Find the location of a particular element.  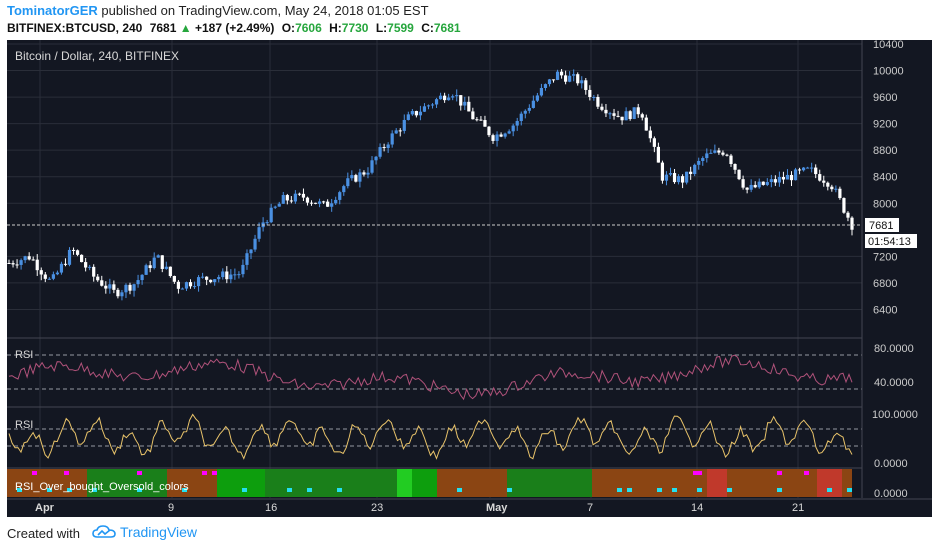

time-label-may: May is located at coordinates (497, 508).